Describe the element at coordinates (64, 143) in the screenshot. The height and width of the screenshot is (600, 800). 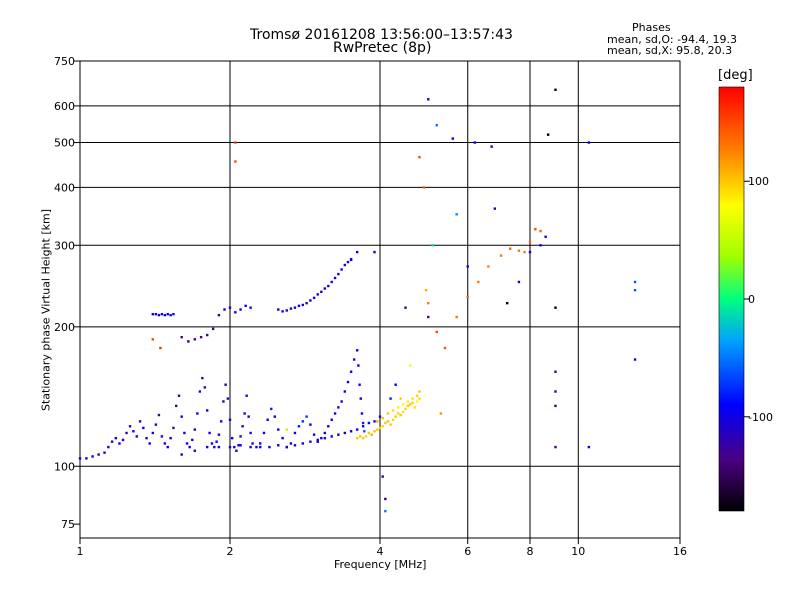
I see `y-tick-label: 500` at that location.